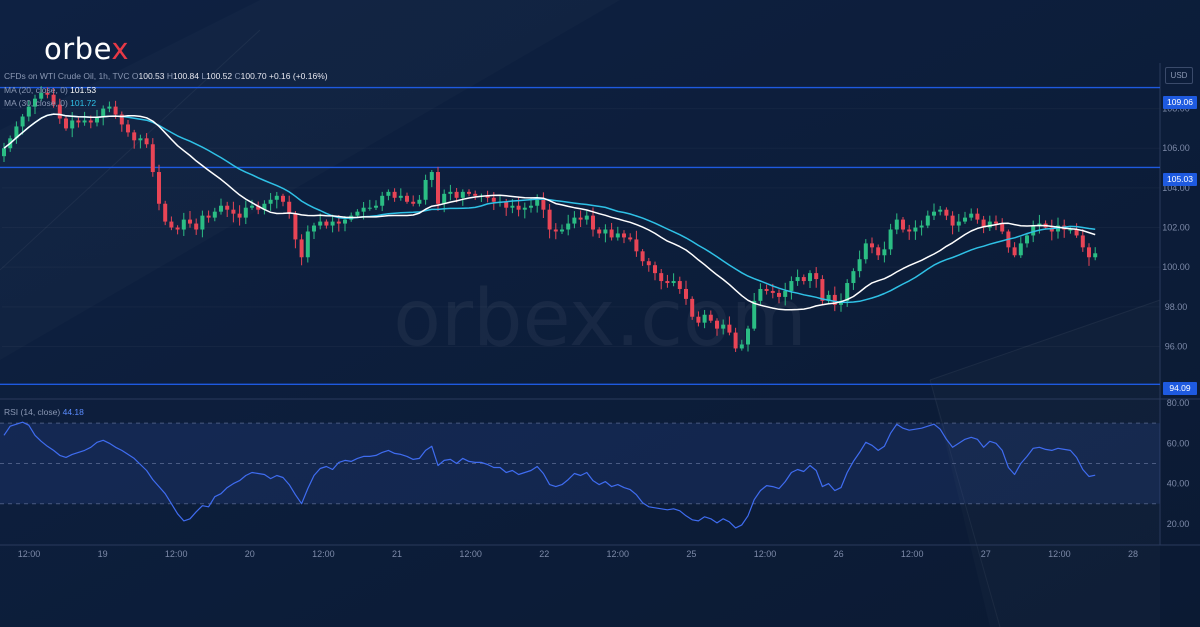  What do you see at coordinates (1176, 267) in the screenshot?
I see `price-tick-label: 100.00` at bounding box center [1176, 267].